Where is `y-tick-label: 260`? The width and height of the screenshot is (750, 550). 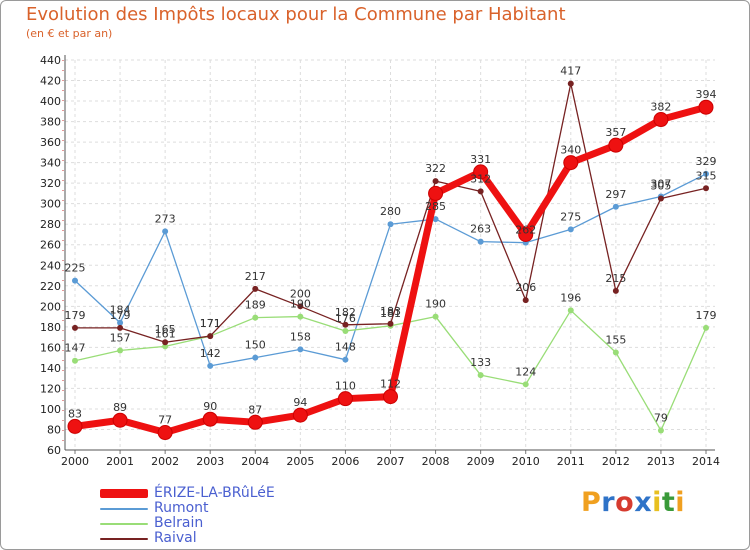 y-tick-label: 260 is located at coordinates (50, 245).